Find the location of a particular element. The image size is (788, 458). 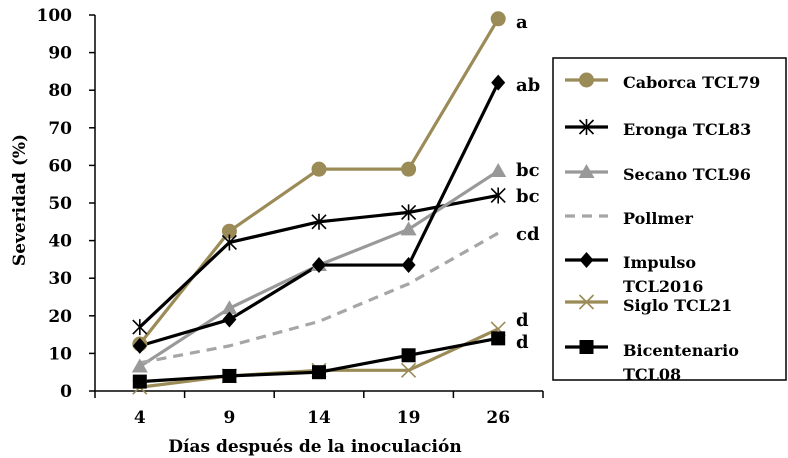

legend-label: Pollmer is located at coordinates (658, 218).